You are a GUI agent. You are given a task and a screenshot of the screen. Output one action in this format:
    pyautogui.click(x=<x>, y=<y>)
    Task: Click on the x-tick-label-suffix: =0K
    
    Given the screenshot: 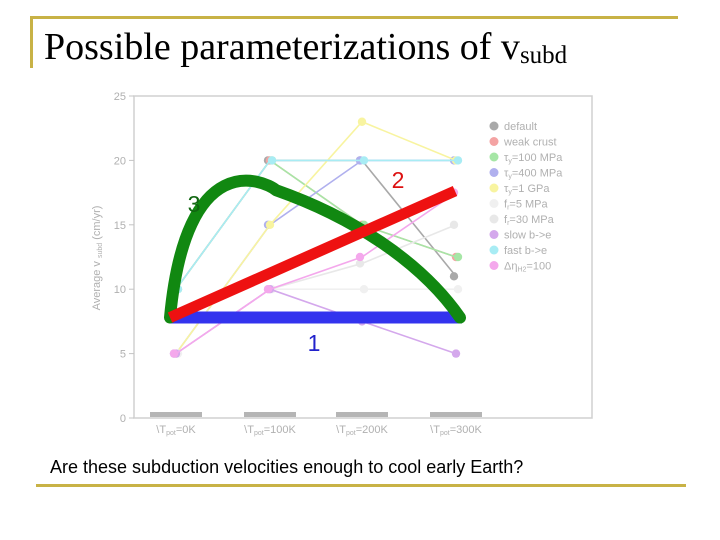 What is the action you would take?
    pyautogui.click(x=186, y=430)
    